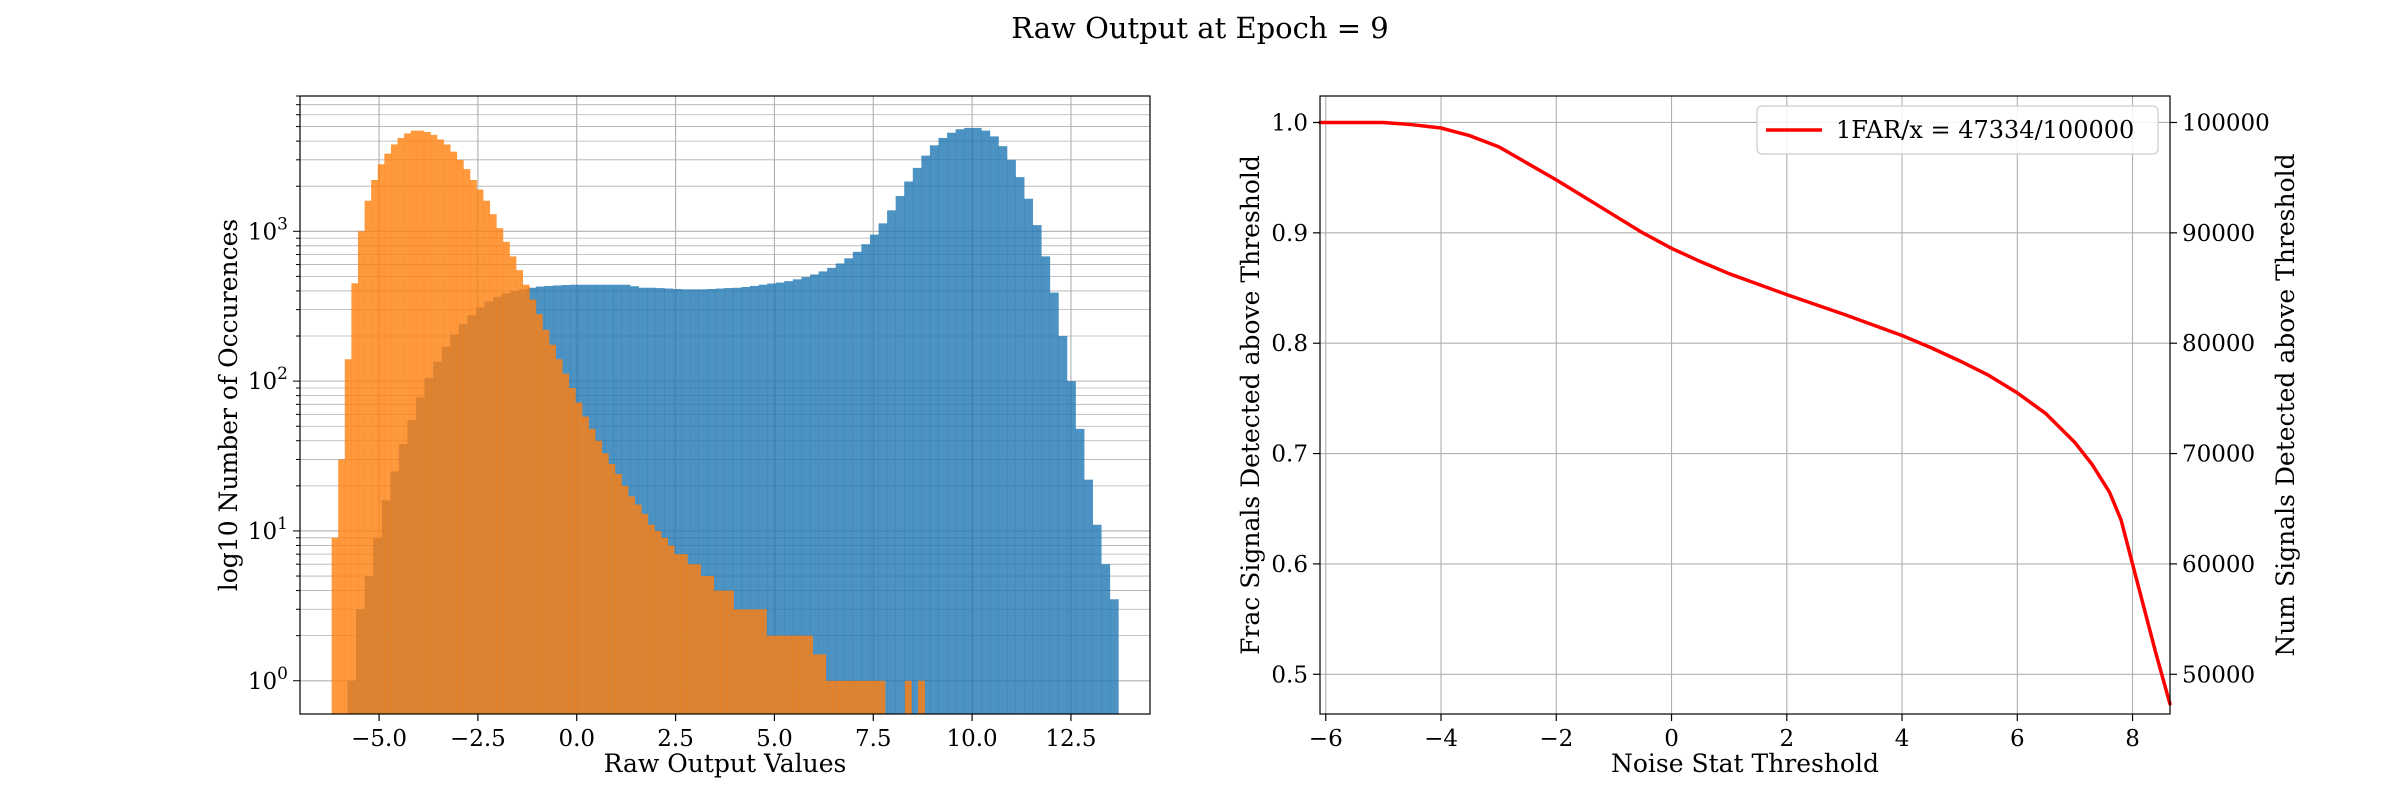 This screenshot has width=2400, height=800. I want to click on detection-y-tick-label: 0.5, so click(1289, 675).